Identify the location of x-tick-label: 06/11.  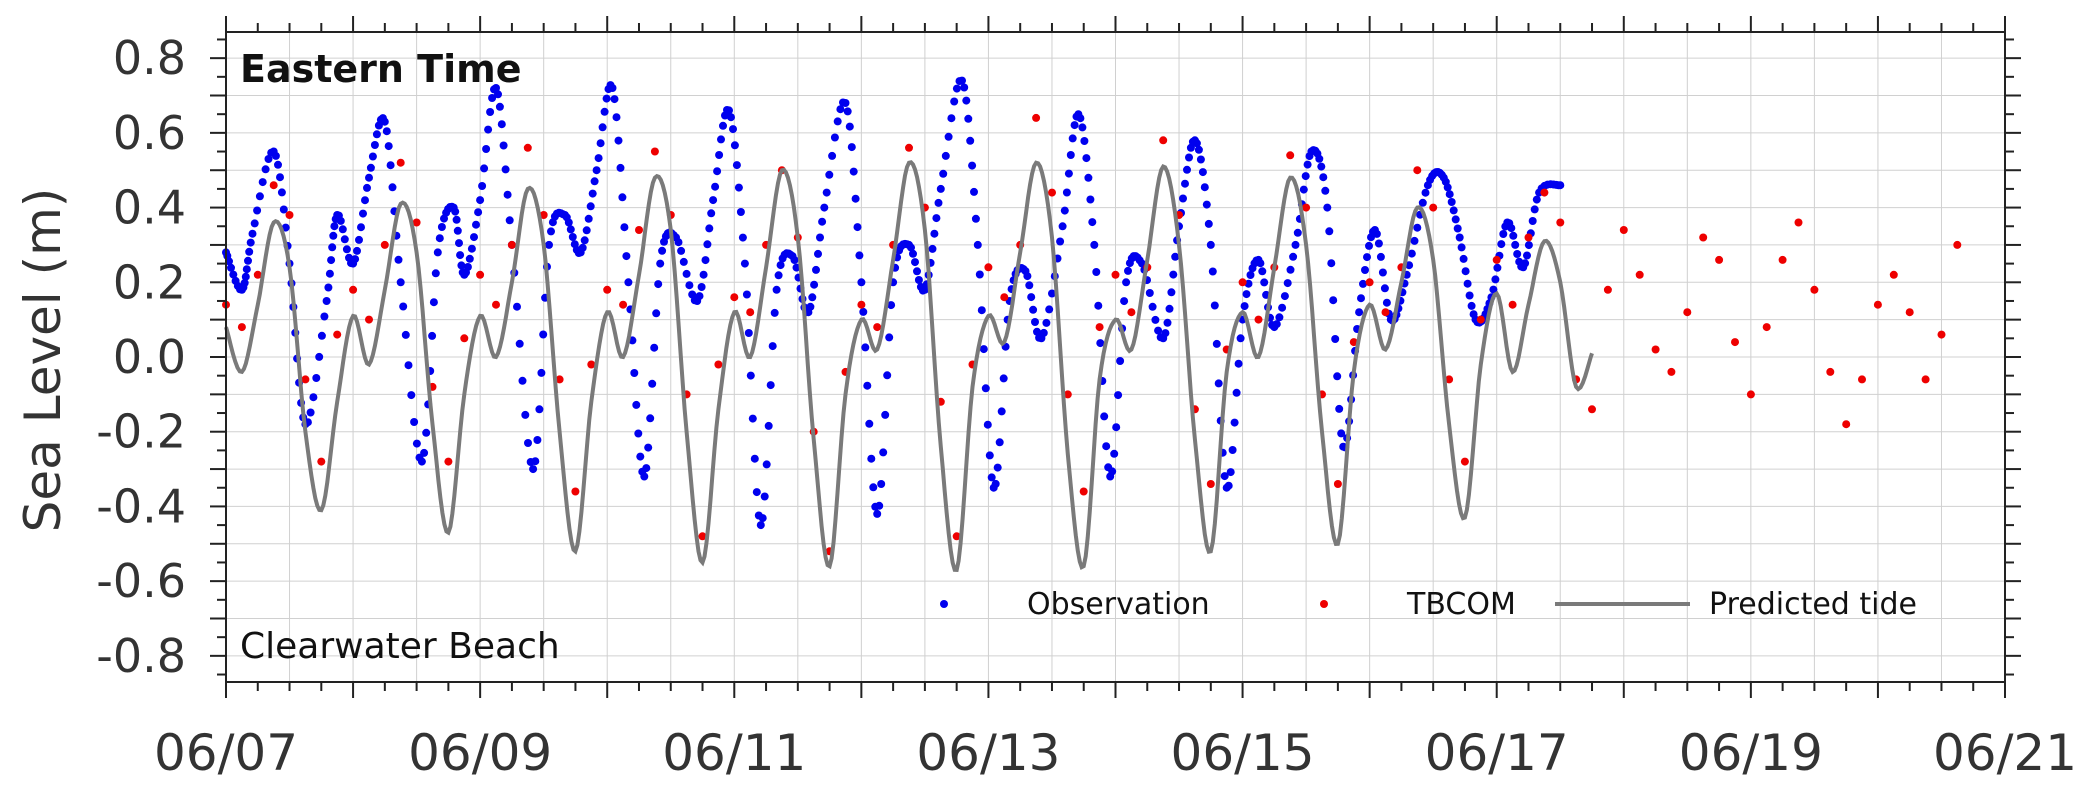
(734, 753).